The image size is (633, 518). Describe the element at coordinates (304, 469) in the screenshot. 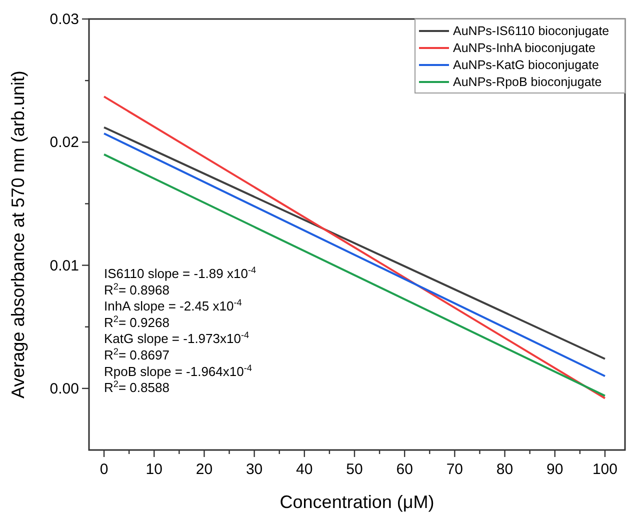

I see `x-tick-label: 40` at that location.